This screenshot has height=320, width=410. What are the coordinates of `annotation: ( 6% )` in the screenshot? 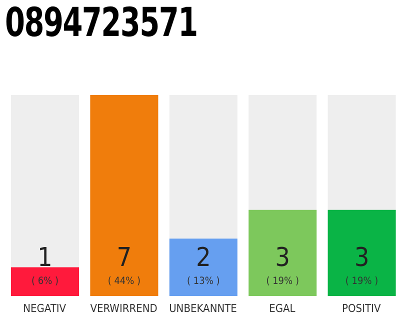 It's located at (45, 281).